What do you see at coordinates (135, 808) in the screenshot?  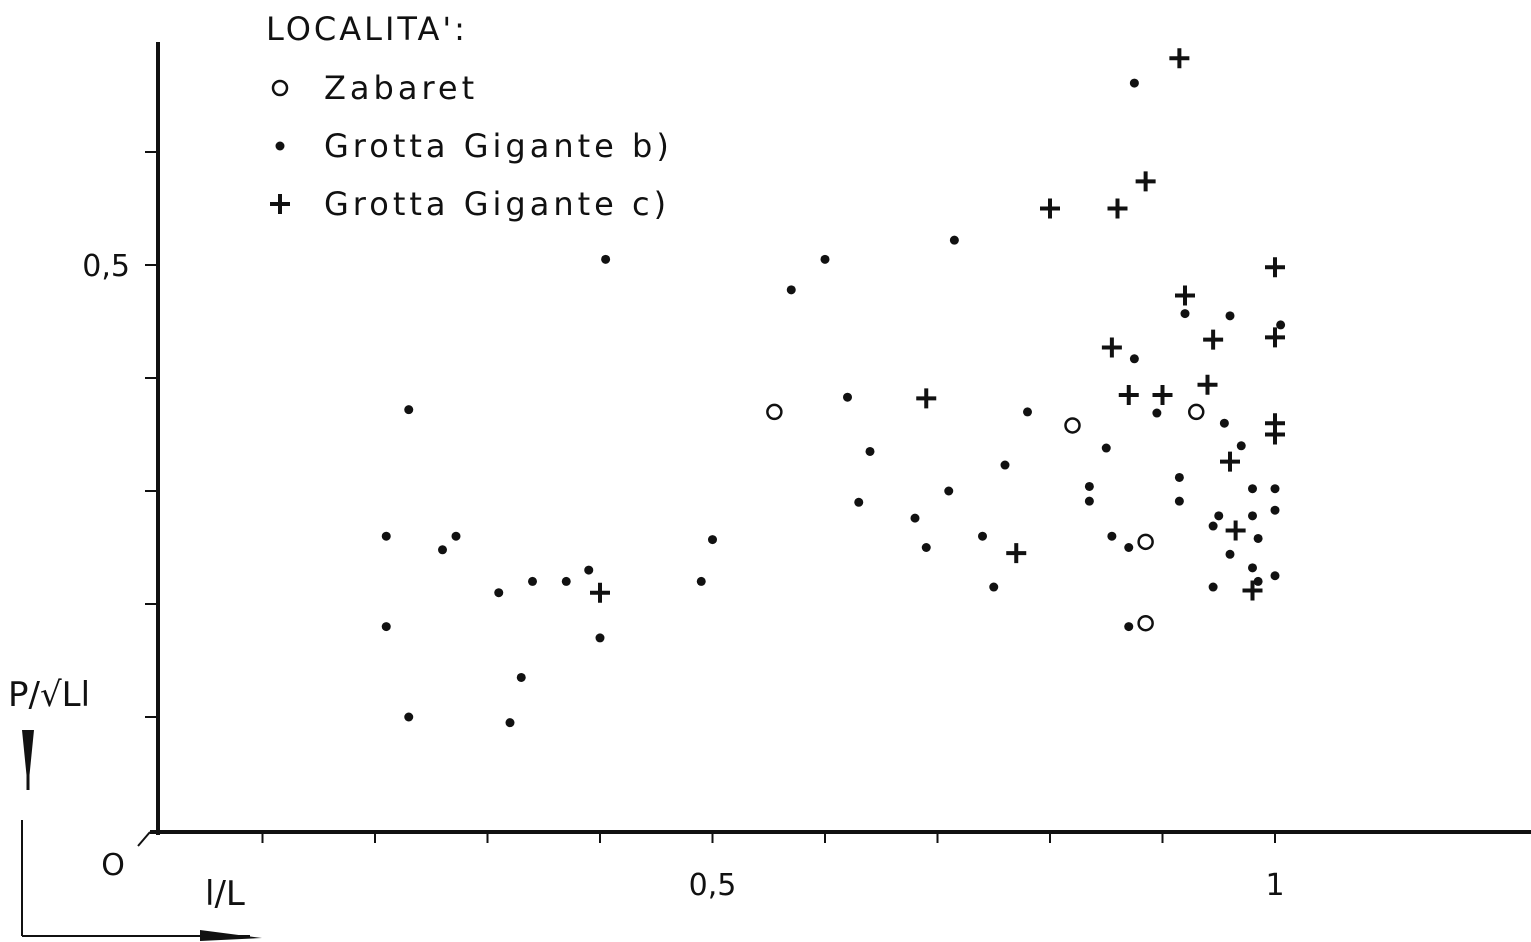 I see `axis-labels: P/√Ll l/L` at bounding box center [135, 808].